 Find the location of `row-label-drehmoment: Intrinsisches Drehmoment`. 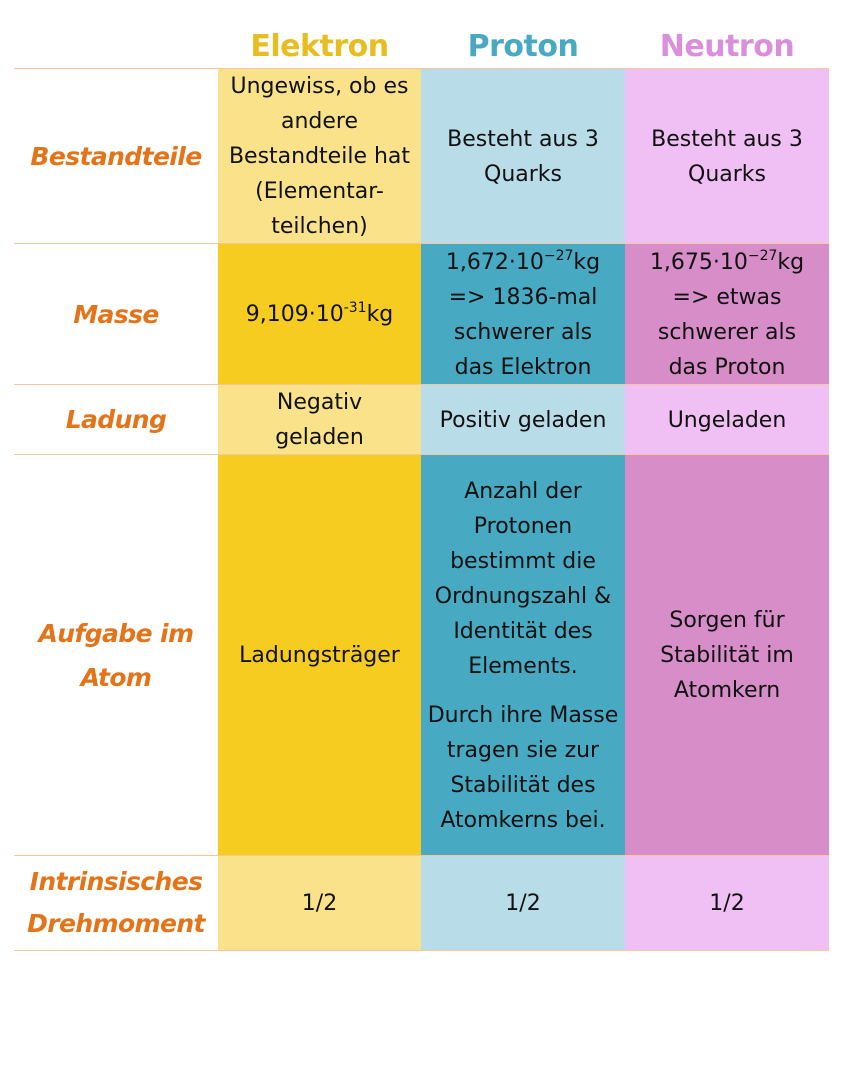

row-label-drehmoment: Intrinsisches Drehmoment is located at coordinates (116, 902).